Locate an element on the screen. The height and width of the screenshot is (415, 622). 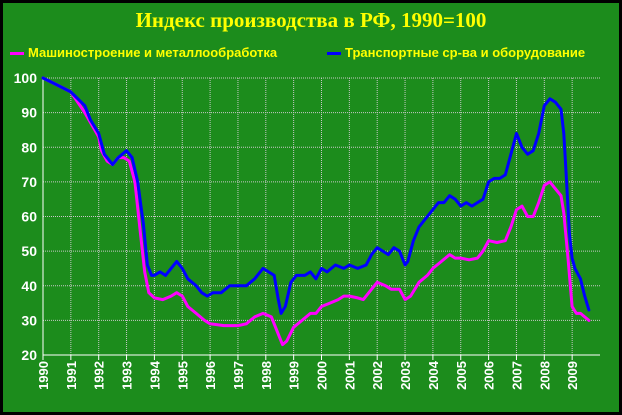
x-tick-label: 2005 is located at coordinates (461, 375).